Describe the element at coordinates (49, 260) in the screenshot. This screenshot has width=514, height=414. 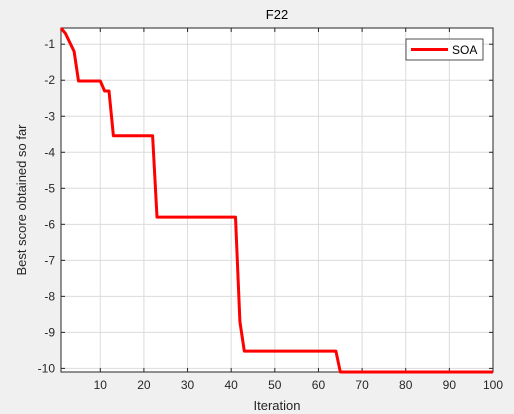
I see `y-tick-label: -7` at that location.